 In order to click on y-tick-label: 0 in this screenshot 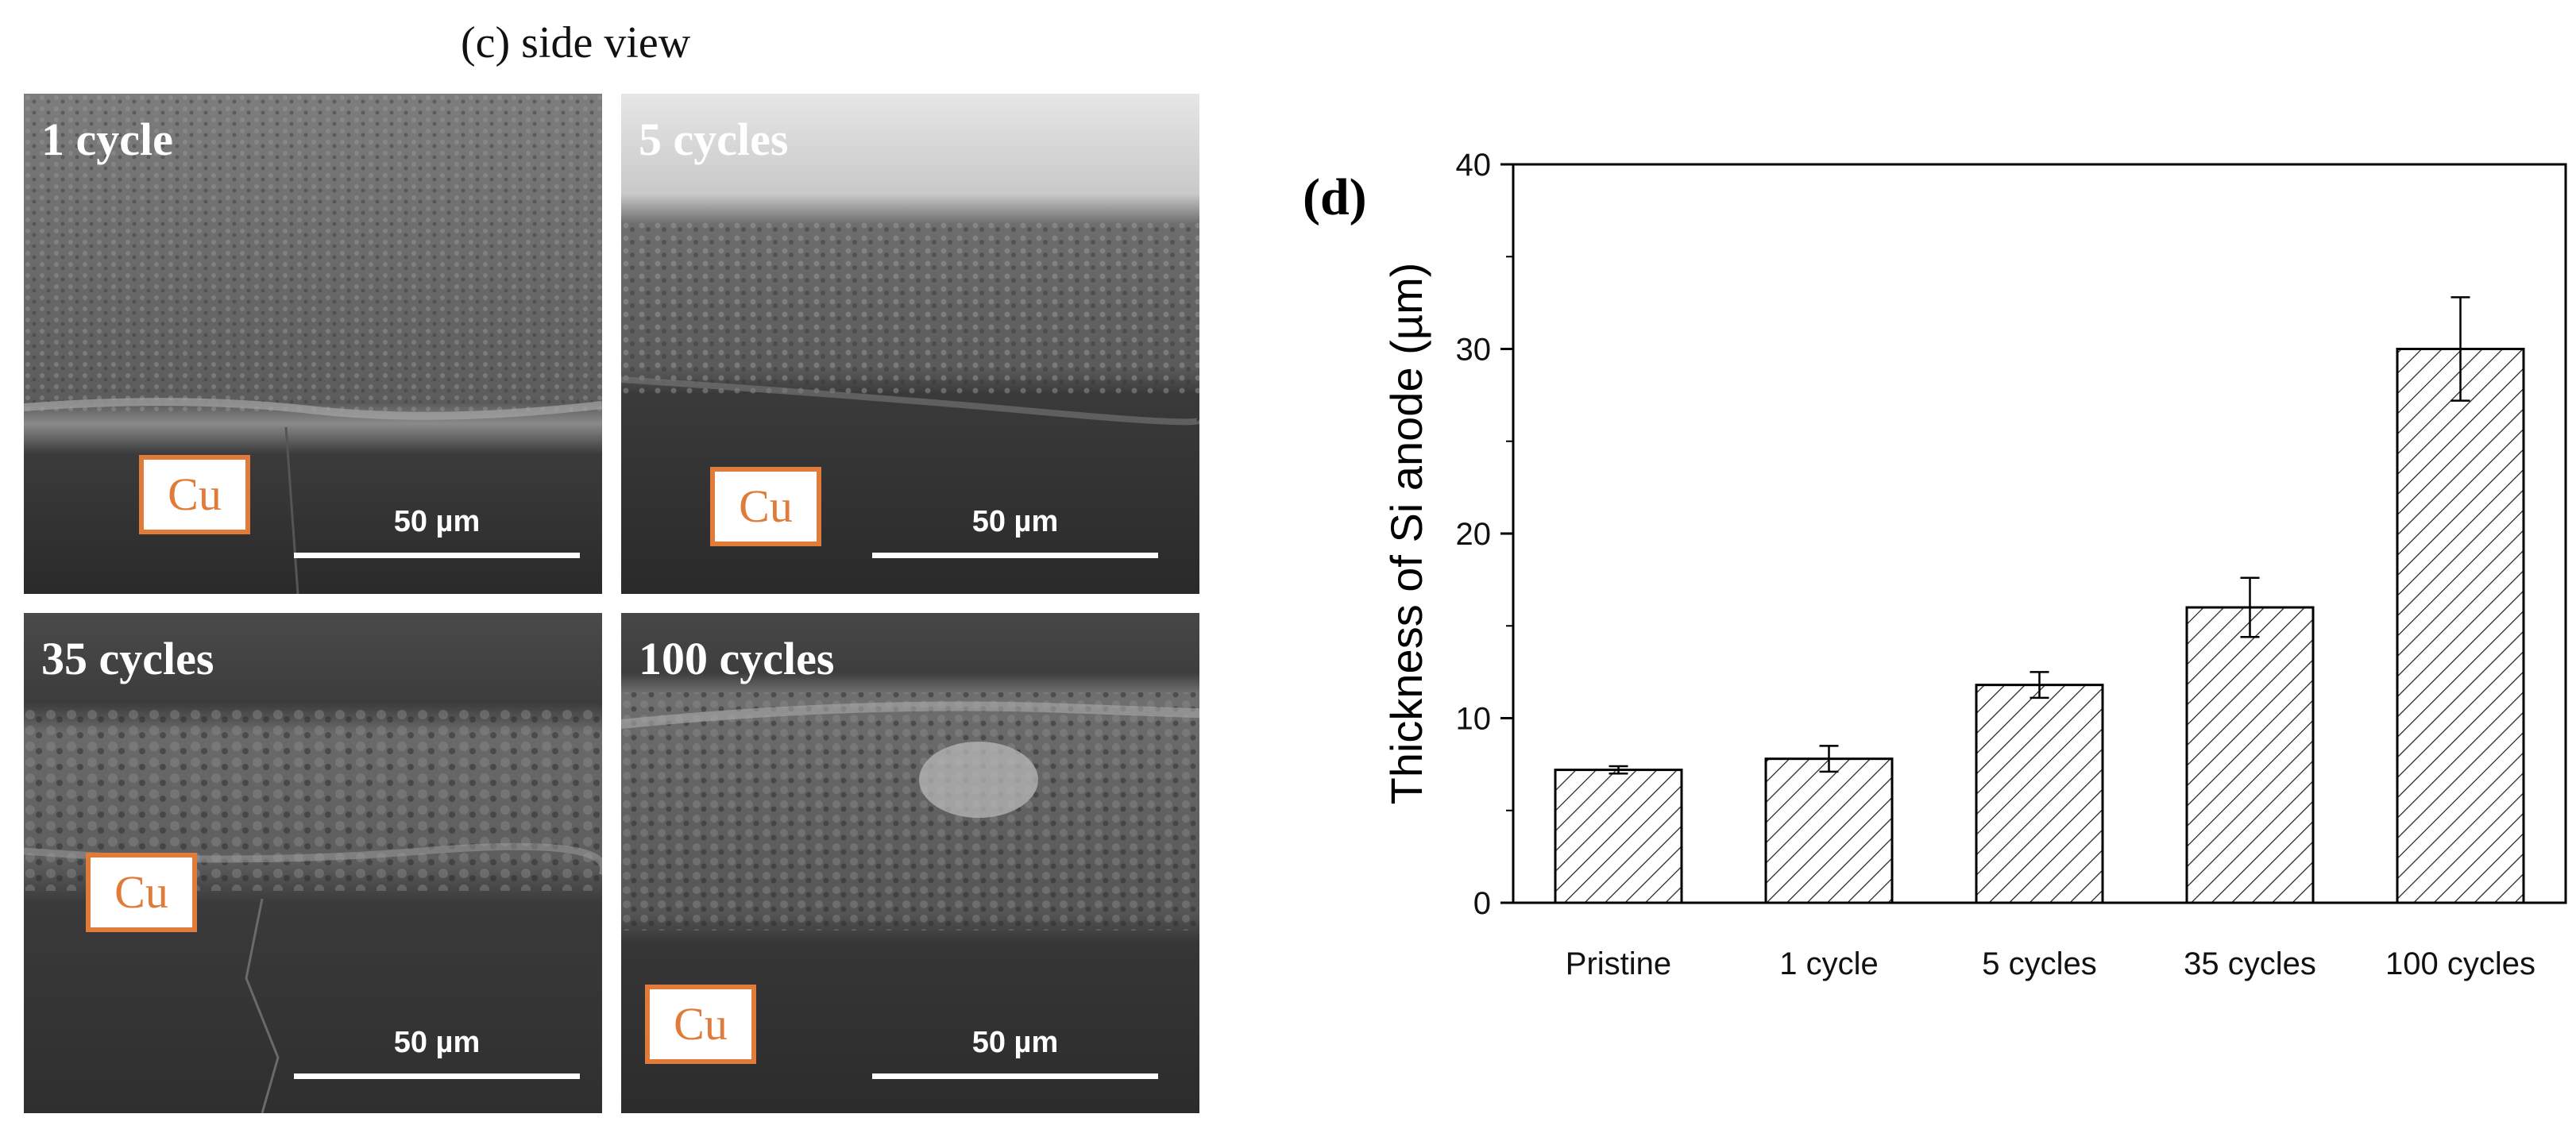, I will do `click(1482, 903)`.